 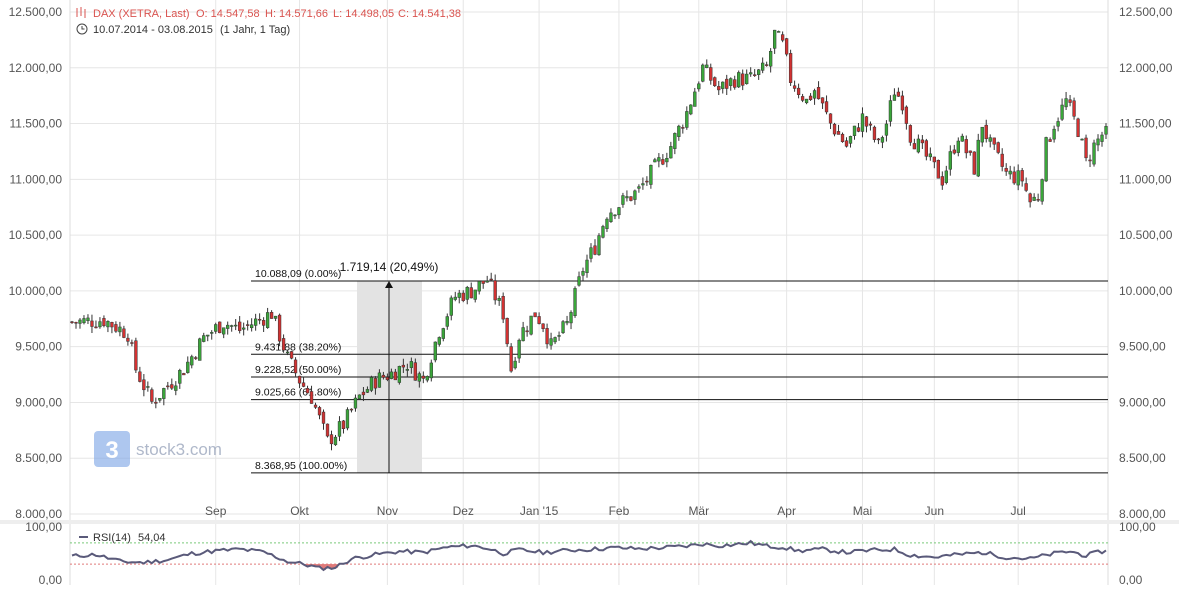 I want to click on fib-label: 9.431,88 (38.20%), so click(x=298, y=347).